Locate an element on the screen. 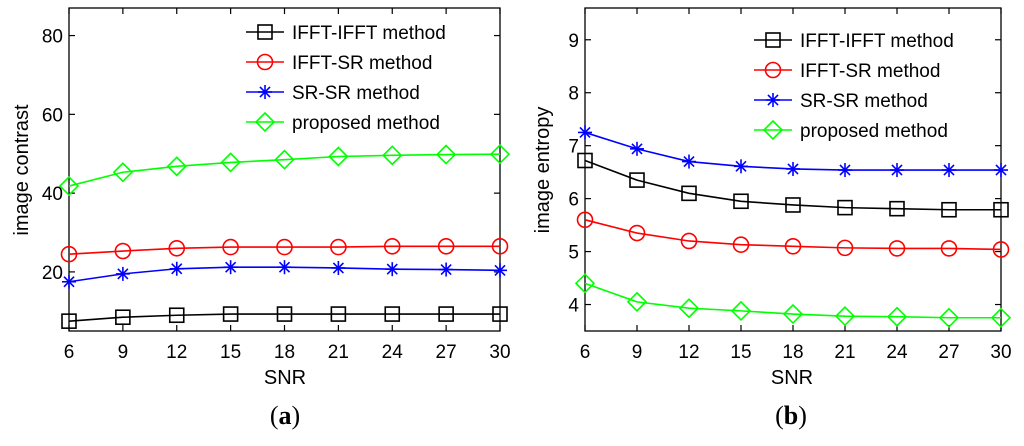  y-tick-label: 60 is located at coordinates (52, 115).